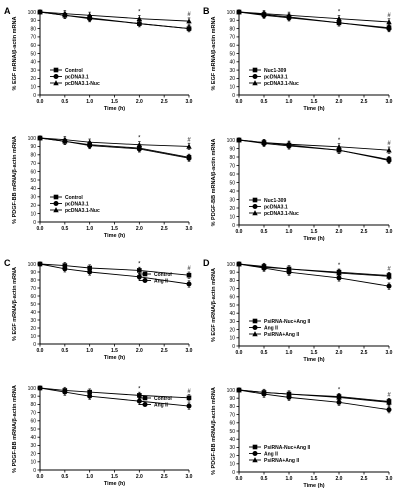  What do you see at coordinates (206, 263) in the screenshot?
I see `panel-letter: D` at bounding box center [206, 263].